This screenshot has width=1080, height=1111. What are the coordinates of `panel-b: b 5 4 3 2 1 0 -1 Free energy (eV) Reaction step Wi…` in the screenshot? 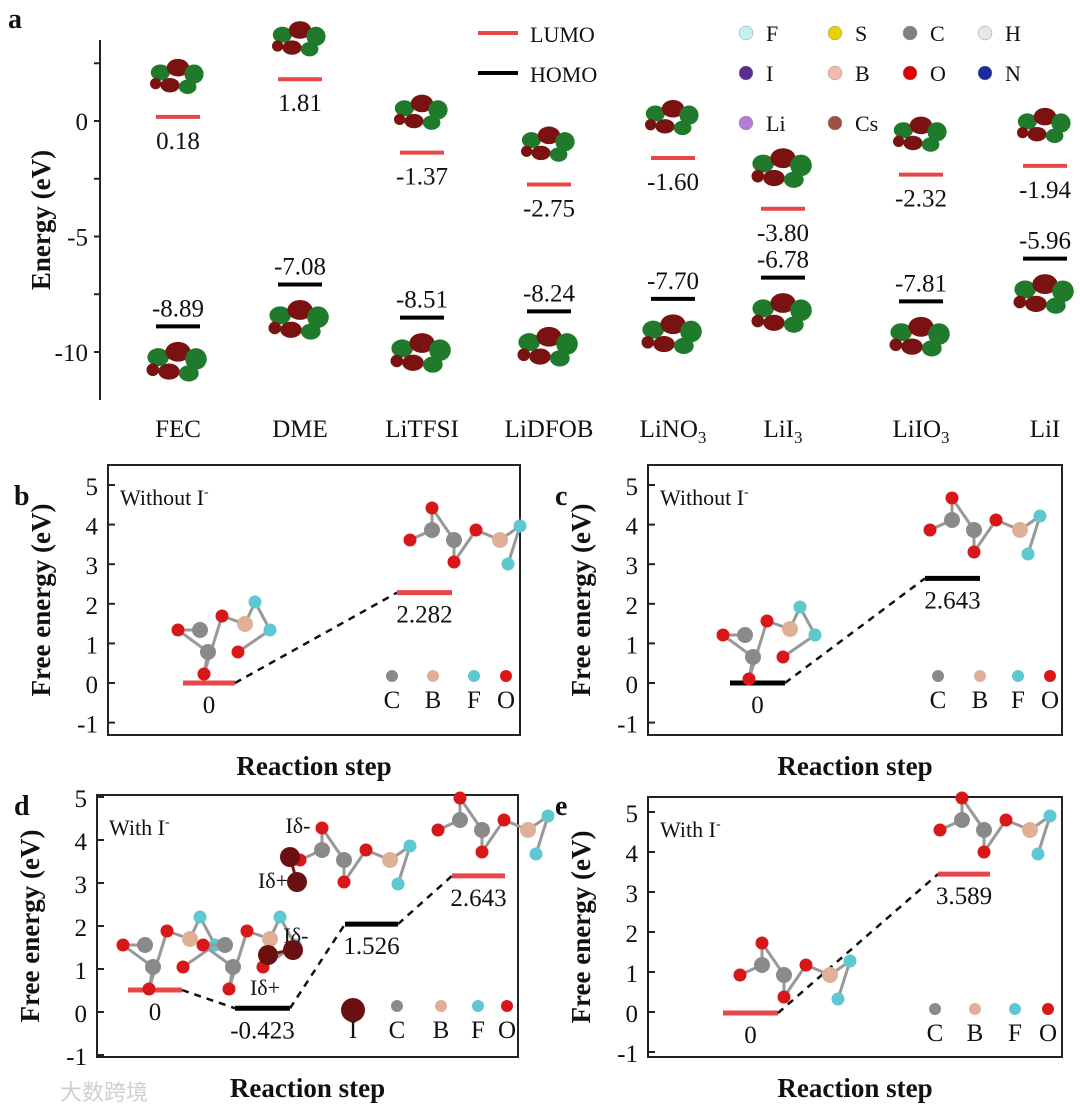 It's located at (270, 622).